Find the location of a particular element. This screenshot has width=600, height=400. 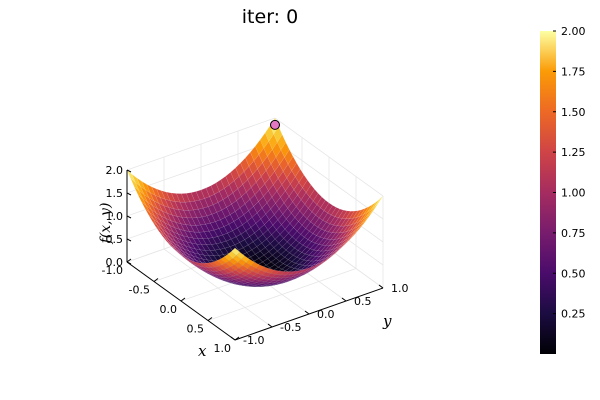

z-tick-label: 0.0 is located at coordinates (115, 262).